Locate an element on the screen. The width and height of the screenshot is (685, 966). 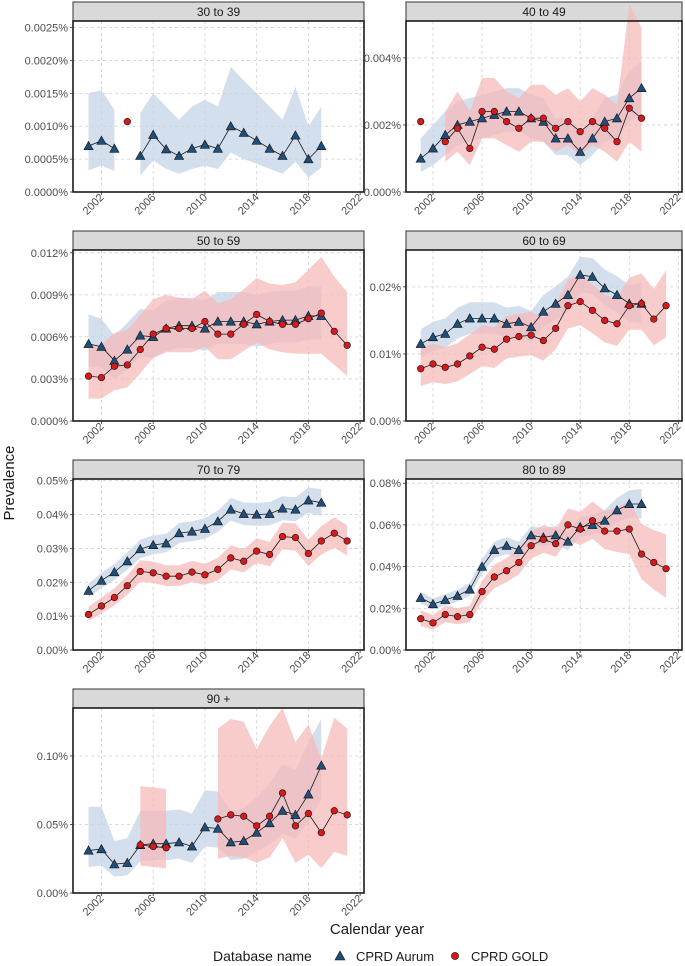
strip-label: 80 to 89 is located at coordinates (544, 470).